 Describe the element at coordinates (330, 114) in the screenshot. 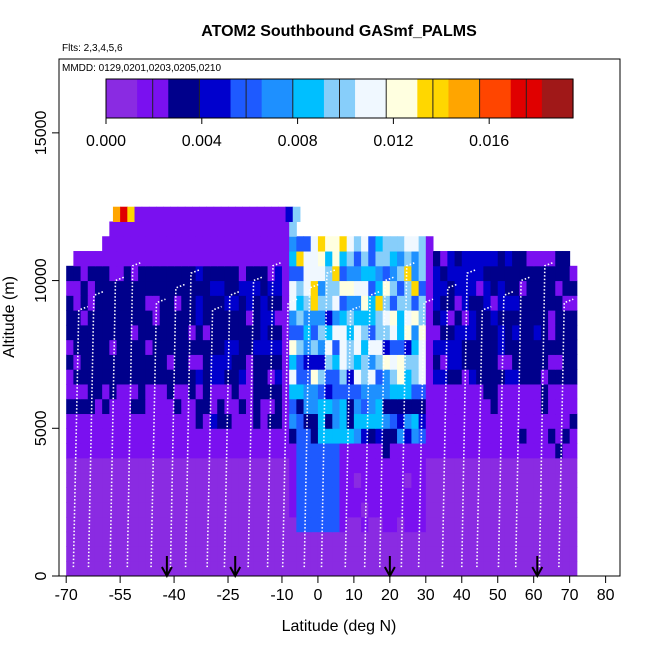

I see `colorbar: 0.000 0.004 0.008 0.012 0.016` at that location.